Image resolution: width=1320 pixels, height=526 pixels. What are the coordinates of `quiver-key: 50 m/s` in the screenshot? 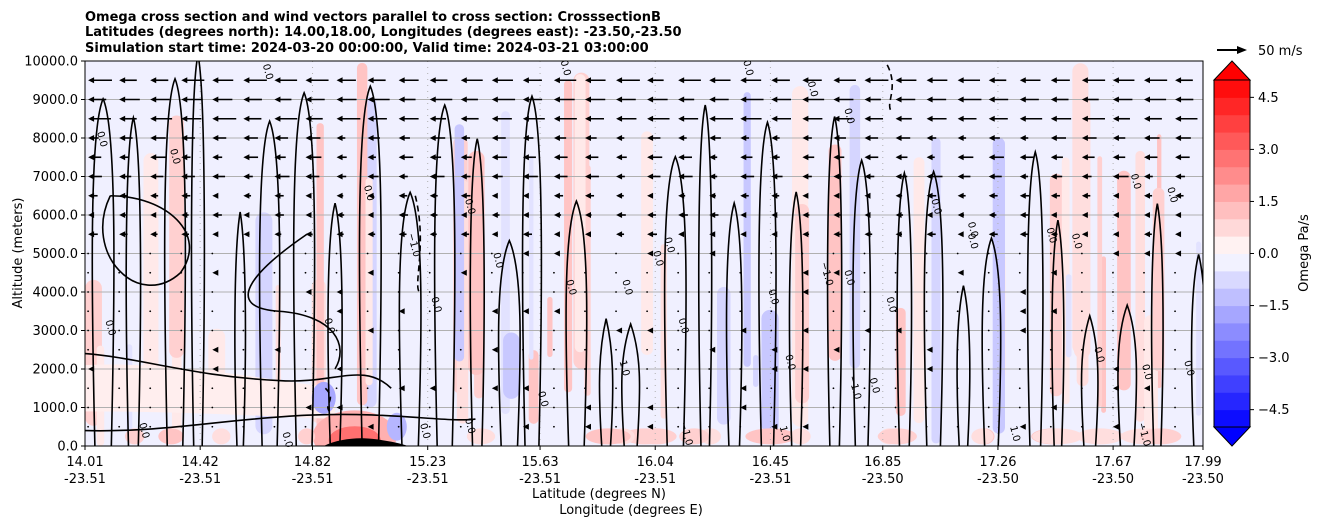 It's located at (1260, 51).